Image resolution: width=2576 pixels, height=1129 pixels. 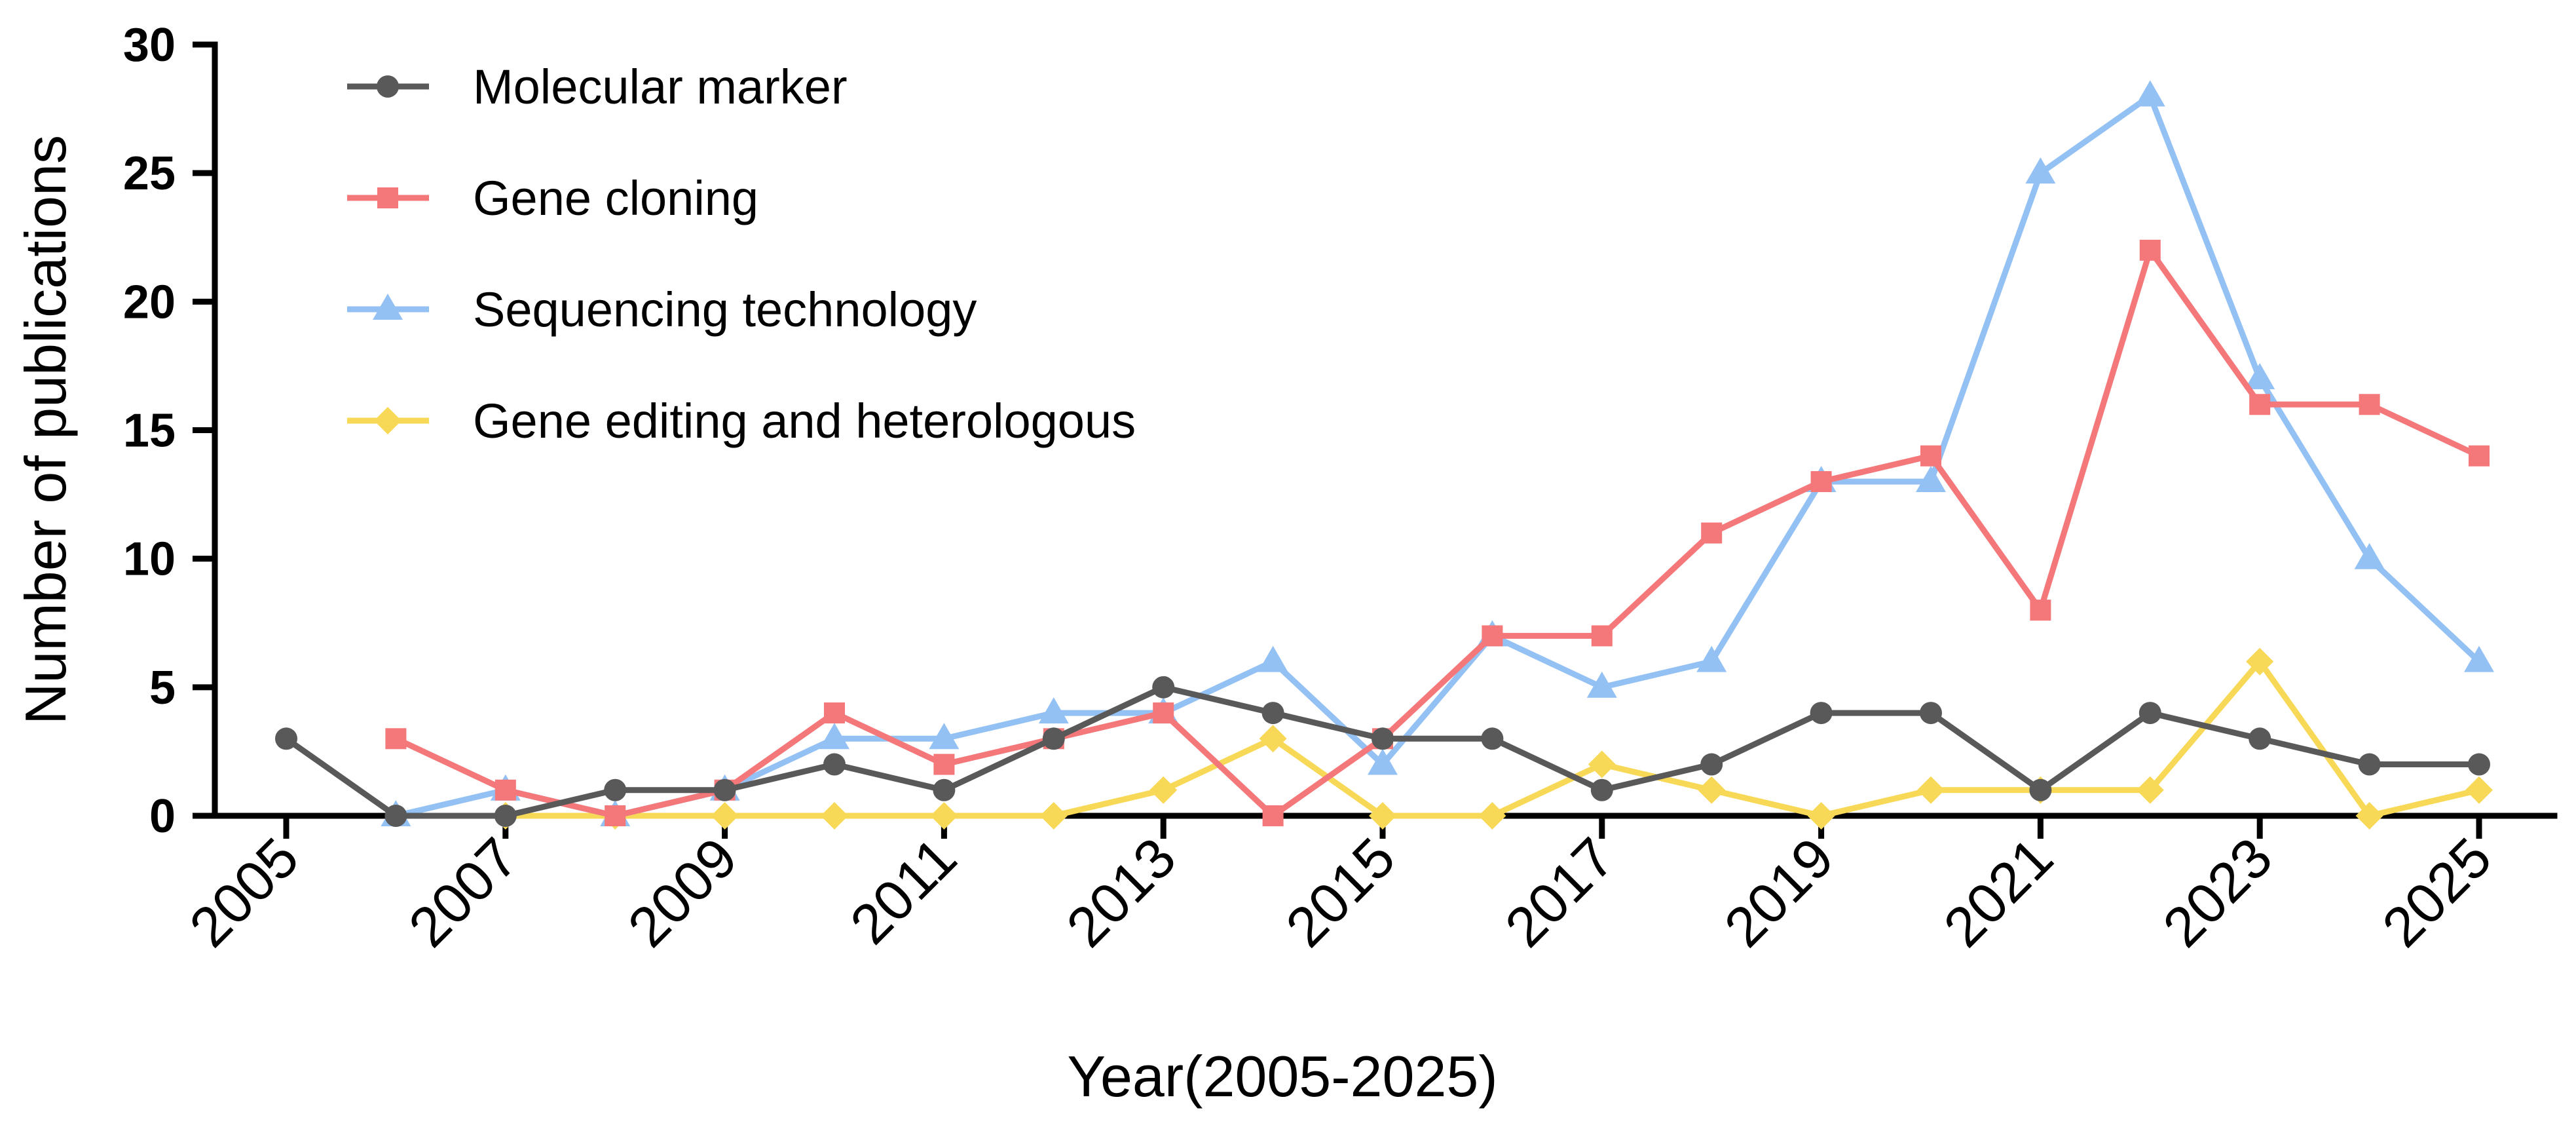 I want to click on legend-item-molecular-marker: Molecular marker, so click(x=597, y=87).